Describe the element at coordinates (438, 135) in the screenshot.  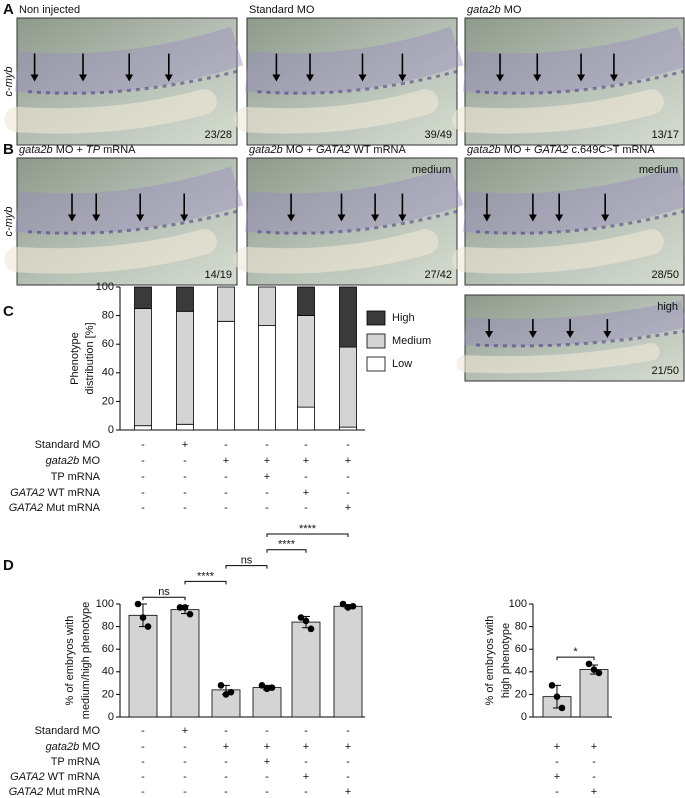
I see `embryo-count: 39/49` at that location.